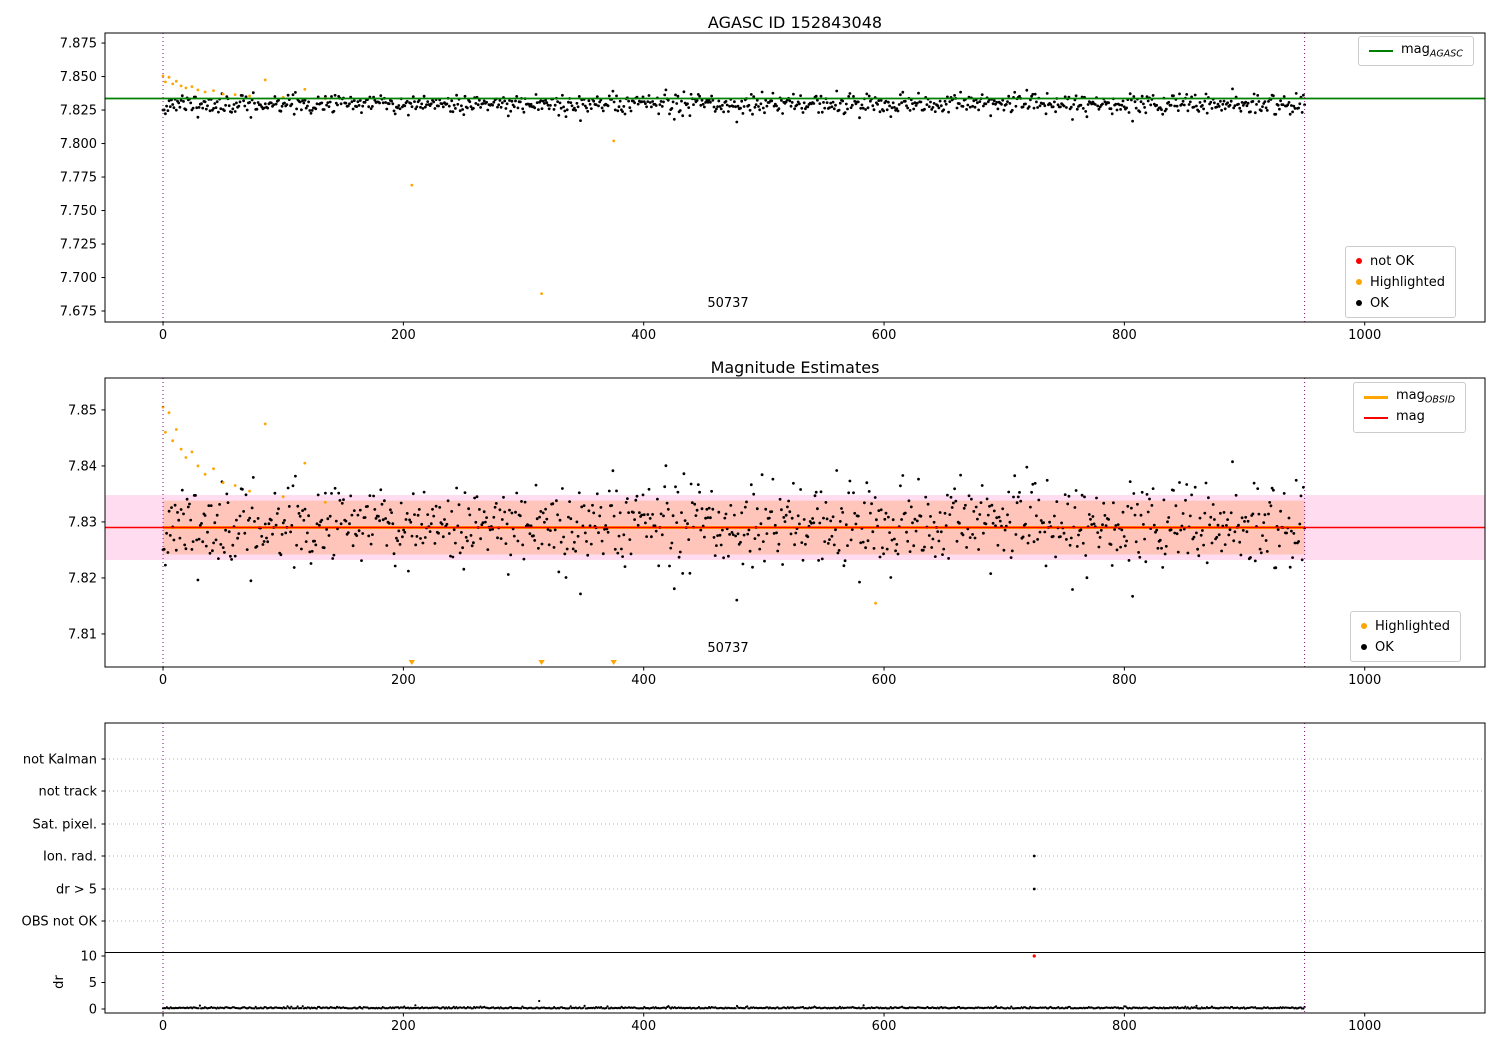 Image resolution: width=1500 pixels, height=1050 pixels. I want to click on x-tick-label: 200, so click(403, 335).